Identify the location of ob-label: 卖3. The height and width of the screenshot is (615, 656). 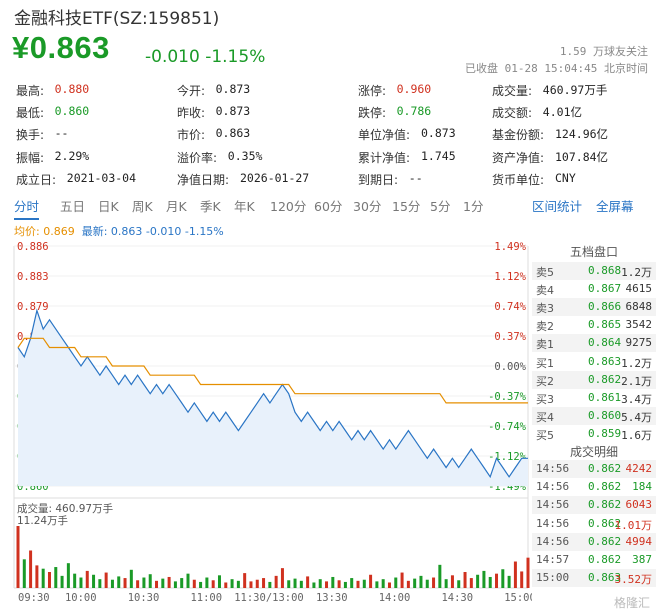
(545, 309).